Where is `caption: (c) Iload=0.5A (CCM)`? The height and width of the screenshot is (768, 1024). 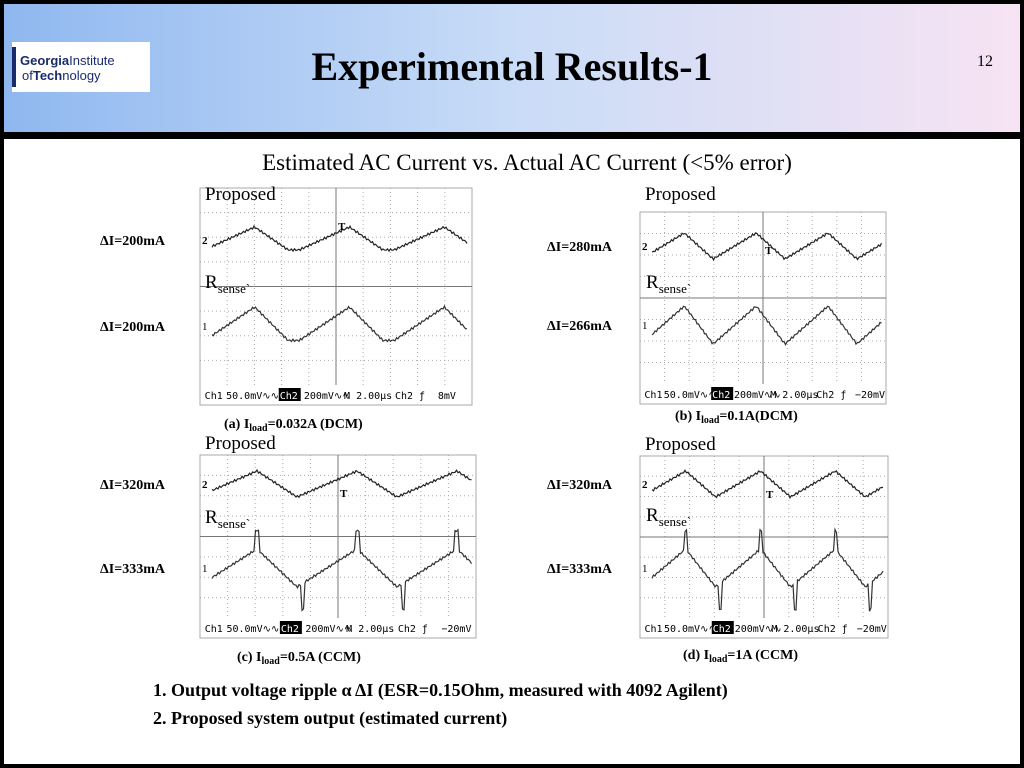
caption: (c) Iload=0.5A (CCM) is located at coordinates (299, 658).